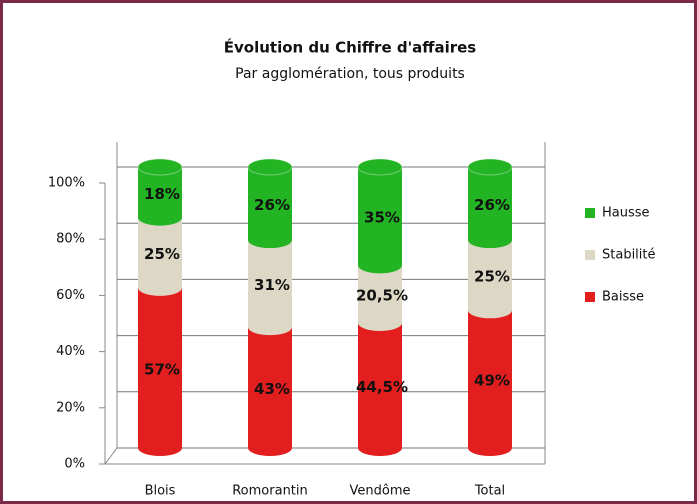  I want to click on legend-label: Baisse, so click(623, 297).